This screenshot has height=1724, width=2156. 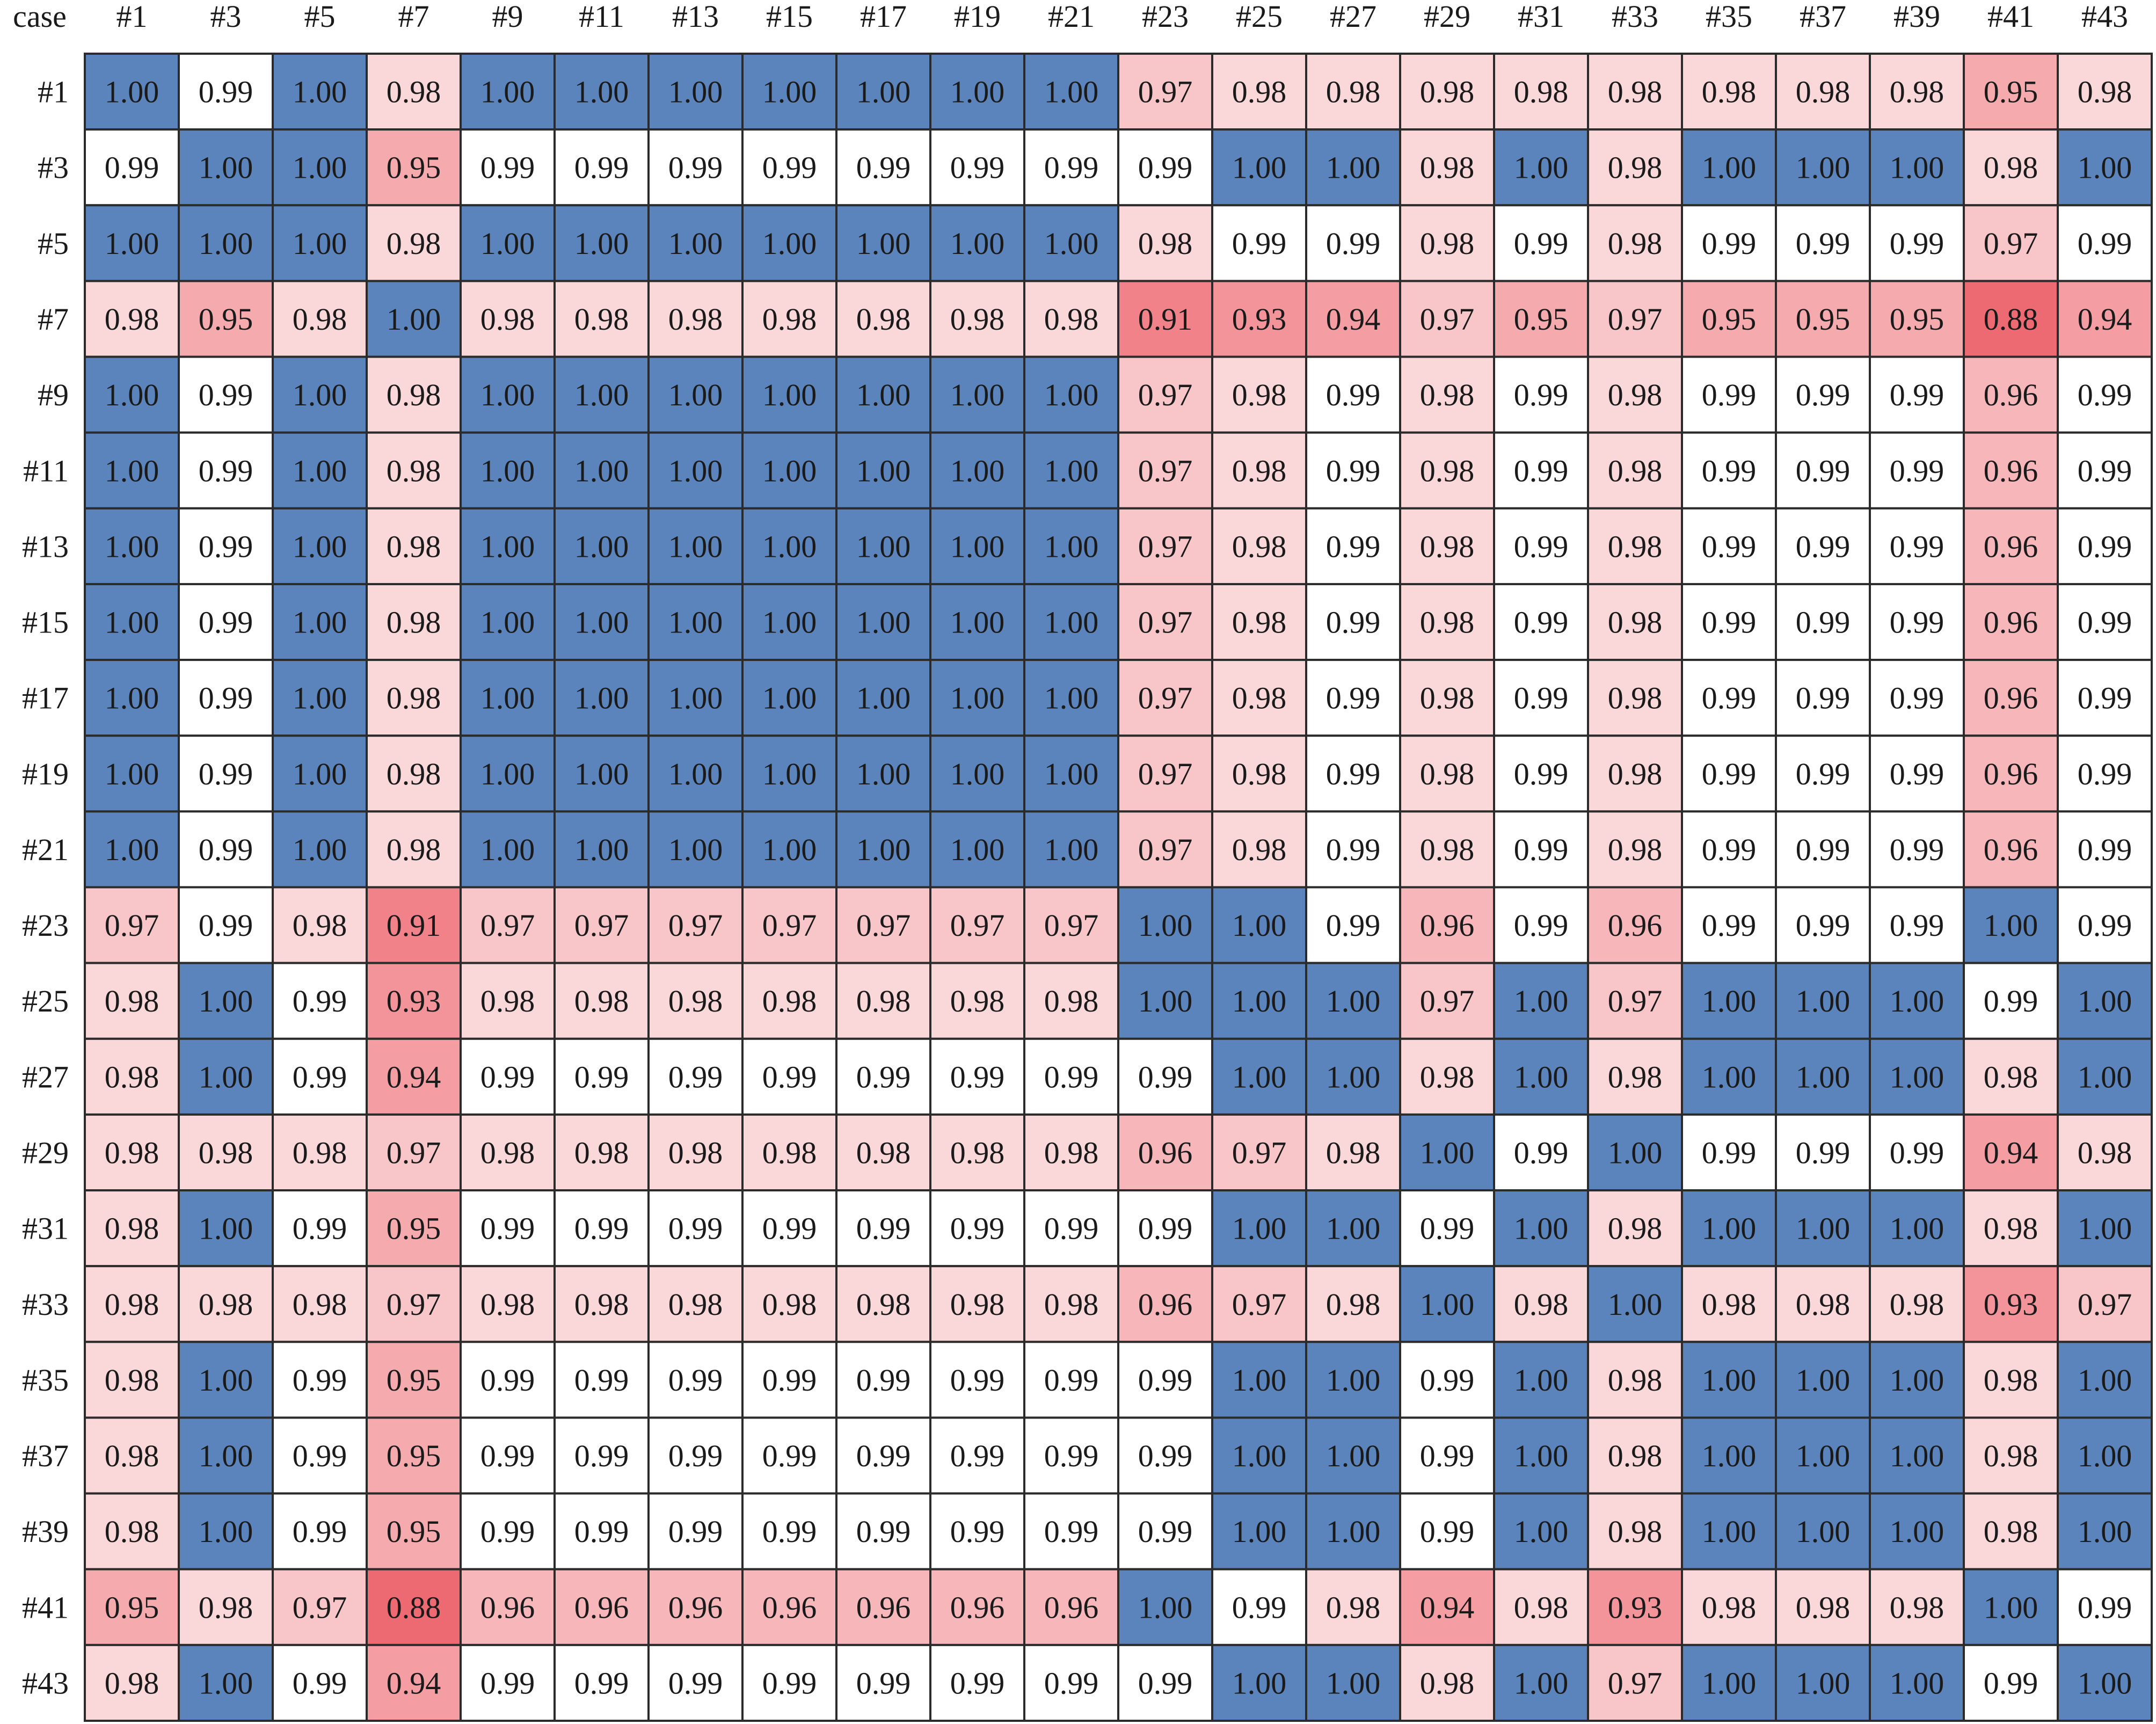 What do you see at coordinates (1447, 17) in the screenshot?
I see `column-label: #29` at bounding box center [1447, 17].